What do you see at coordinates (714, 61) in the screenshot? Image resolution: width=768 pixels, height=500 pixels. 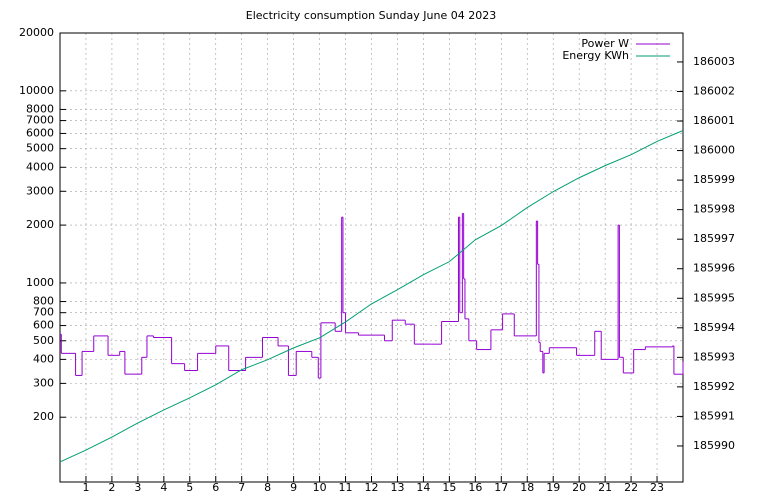 I see `y2-tick-label: 186003` at bounding box center [714, 61].